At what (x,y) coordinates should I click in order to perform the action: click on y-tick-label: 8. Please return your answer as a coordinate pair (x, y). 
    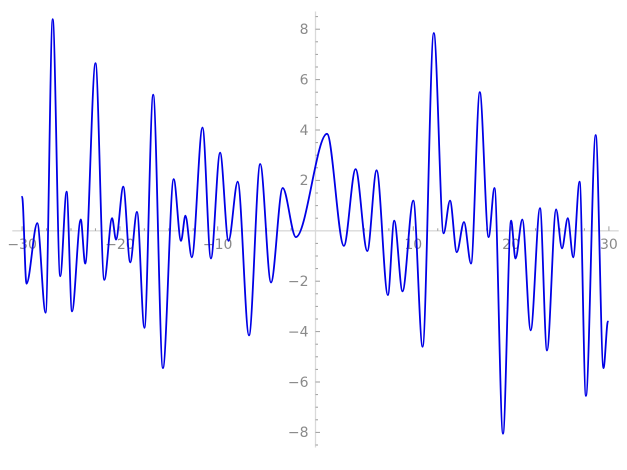
    Looking at the image, I should click on (304, 30).